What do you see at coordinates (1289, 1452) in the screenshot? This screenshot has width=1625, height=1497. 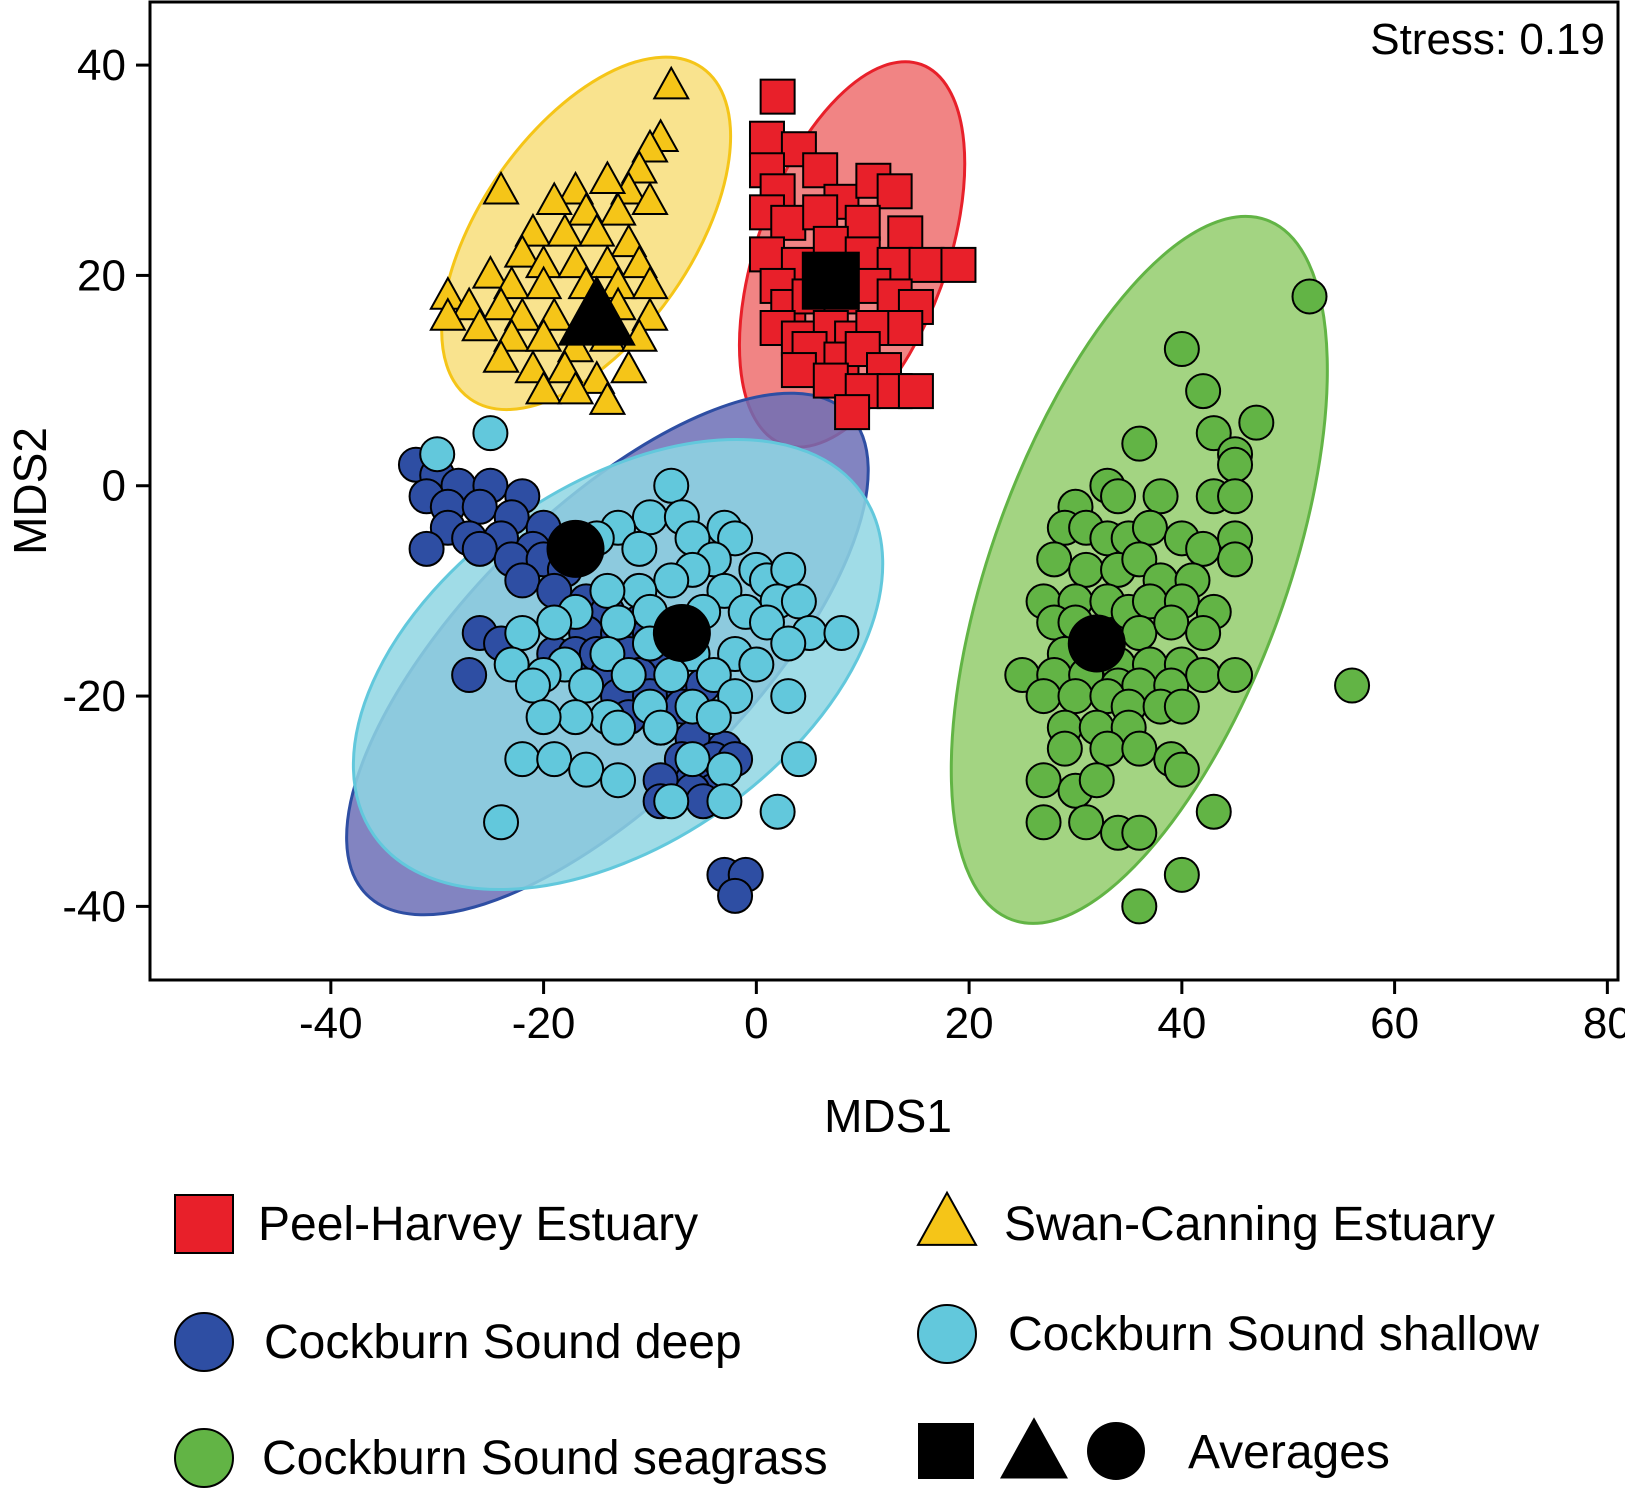 I see `legend-label-averages: Averages` at bounding box center [1289, 1452].